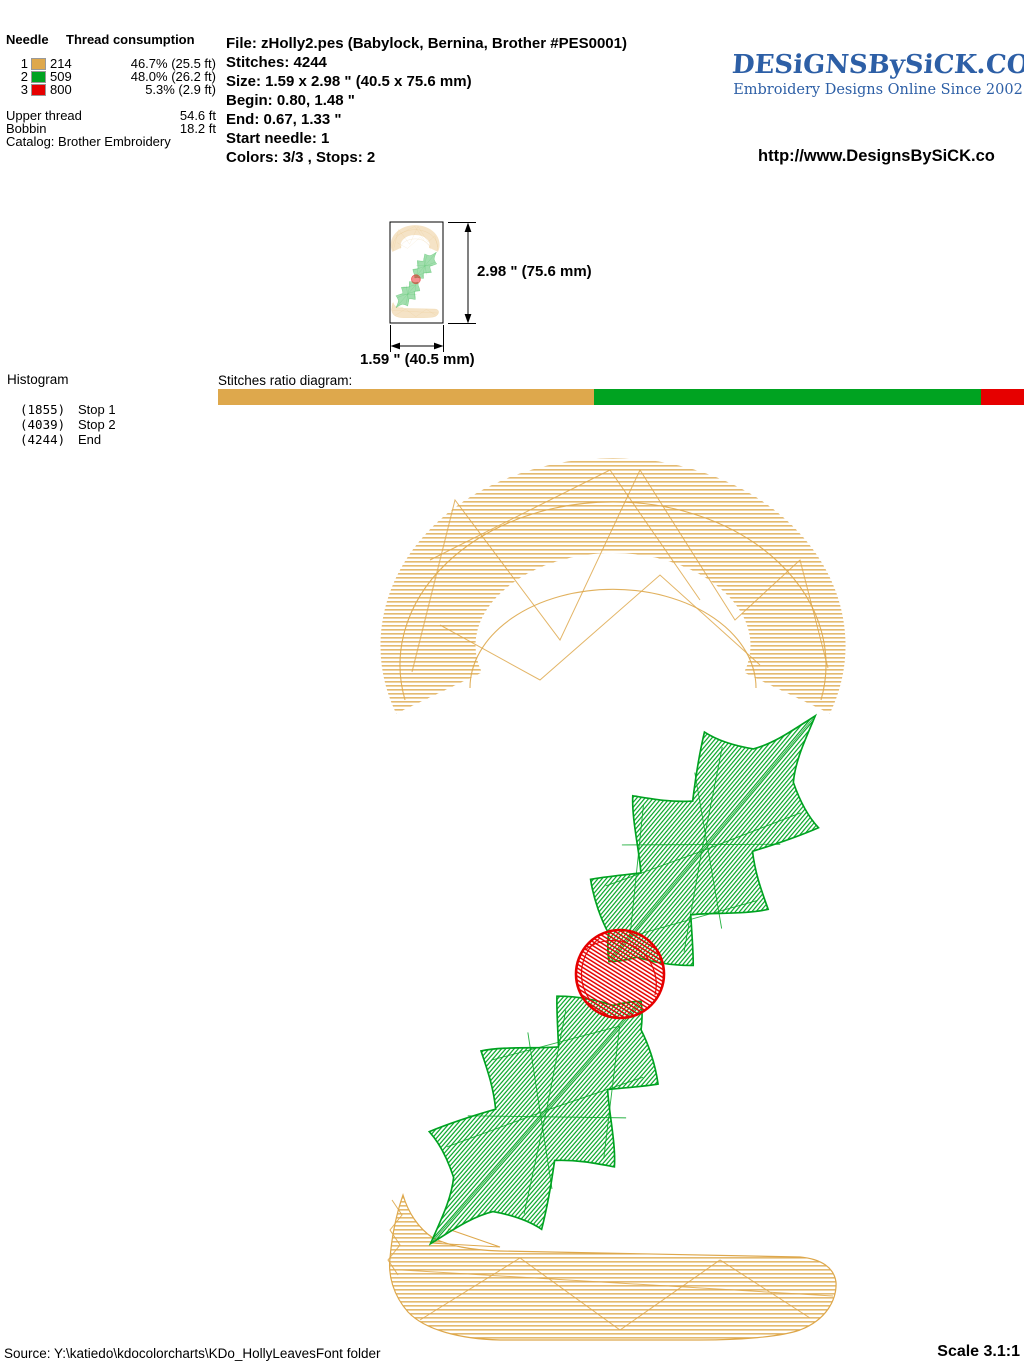 This screenshot has height=1370, width=1024. What do you see at coordinates (27, 39) in the screenshot?
I see `col-needle: Needle` at bounding box center [27, 39].